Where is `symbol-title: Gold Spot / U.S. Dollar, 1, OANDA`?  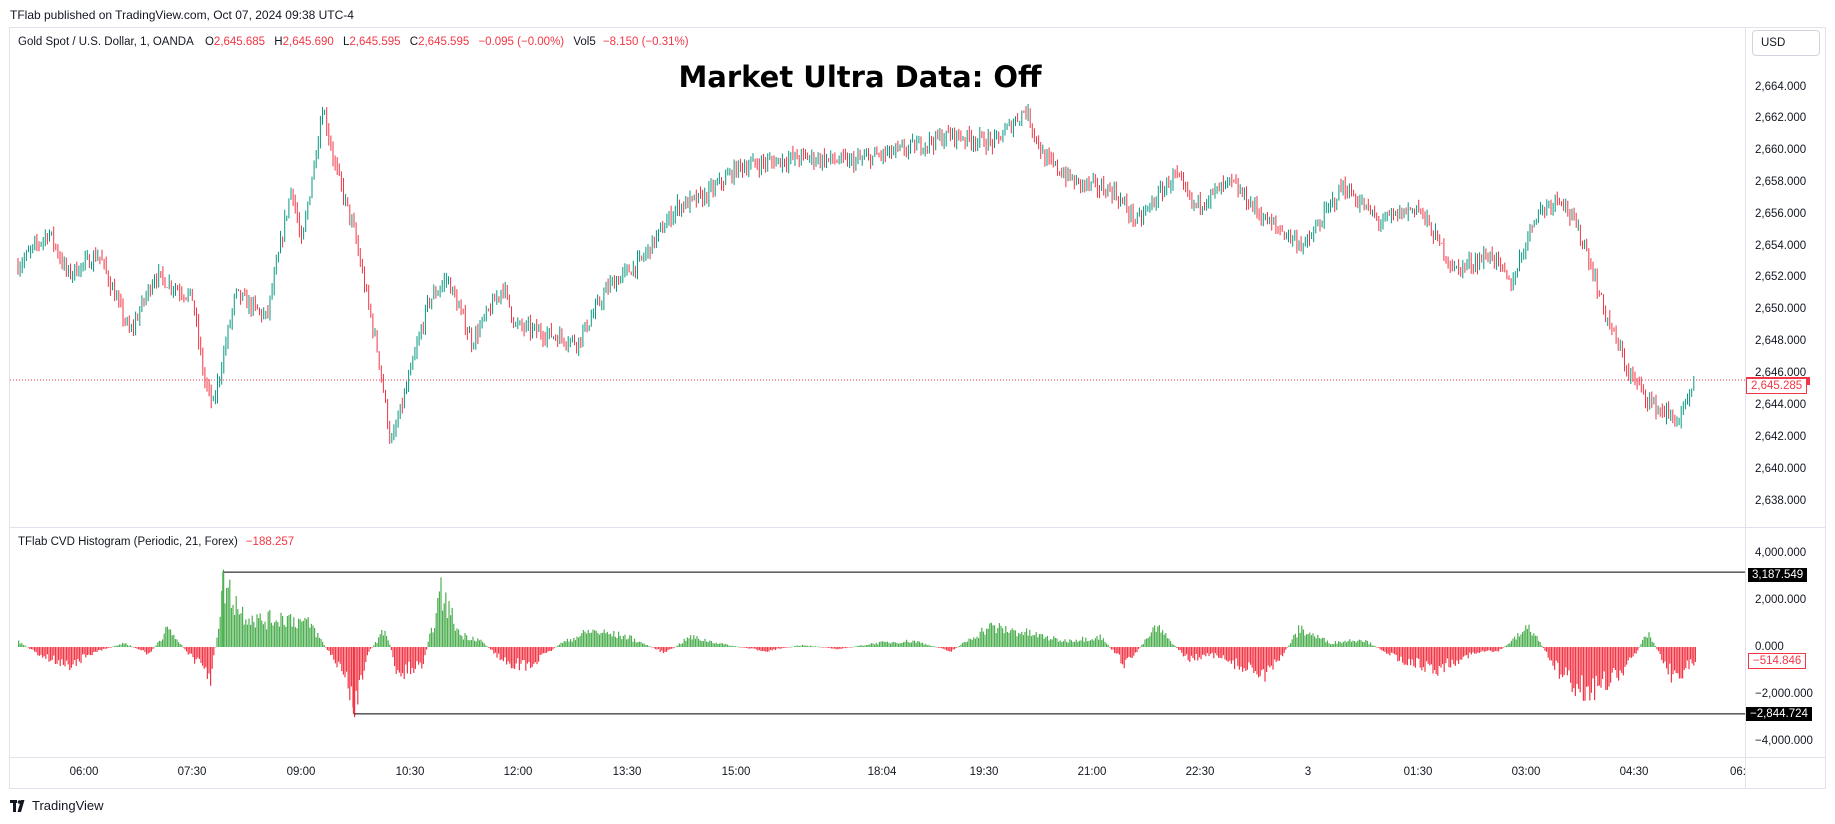
symbol-title: Gold Spot / U.S. Dollar, 1, OANDA is located at coordinates (106, 42).